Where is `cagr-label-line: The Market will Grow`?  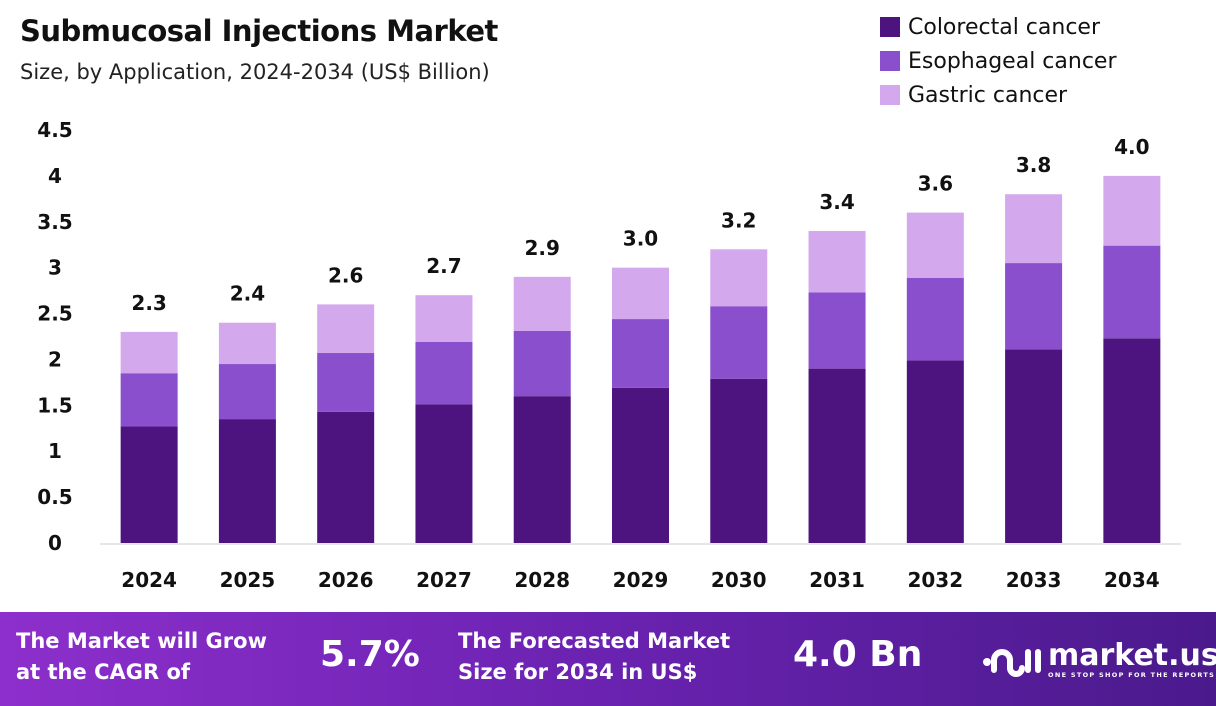 cagr-label-line: The Market will Grow is located at coordinates (141, 641).